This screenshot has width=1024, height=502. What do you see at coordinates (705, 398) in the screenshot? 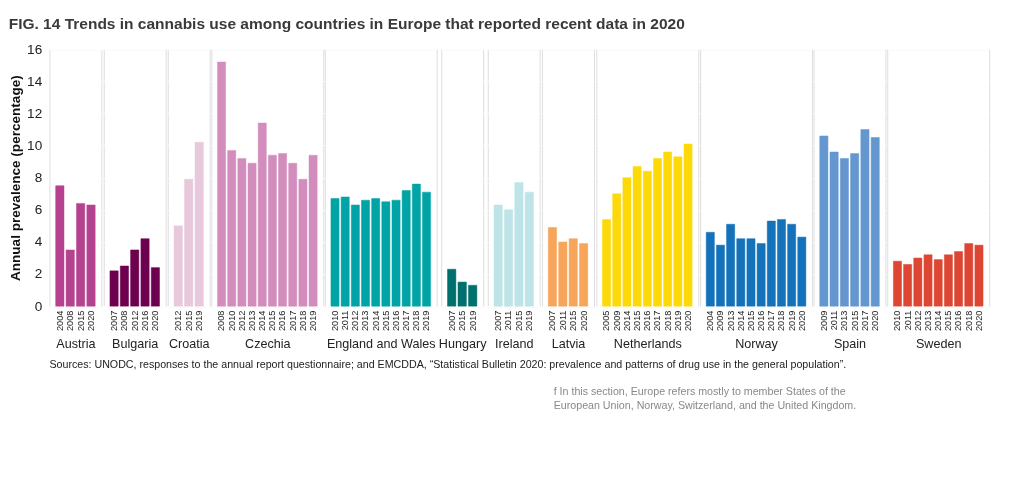
I see `text: f In this section, Europe refers mostly to member States of the European Union, Norway, Switzerland, and the United Kingdom.` at bounding box center [705, 398].